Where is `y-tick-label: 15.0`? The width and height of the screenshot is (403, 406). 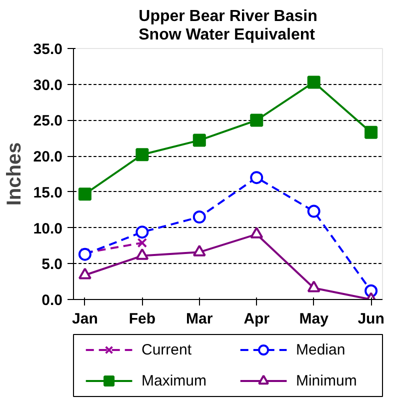 y-tick-label: 15.0 is located at coordinates (48, 193).